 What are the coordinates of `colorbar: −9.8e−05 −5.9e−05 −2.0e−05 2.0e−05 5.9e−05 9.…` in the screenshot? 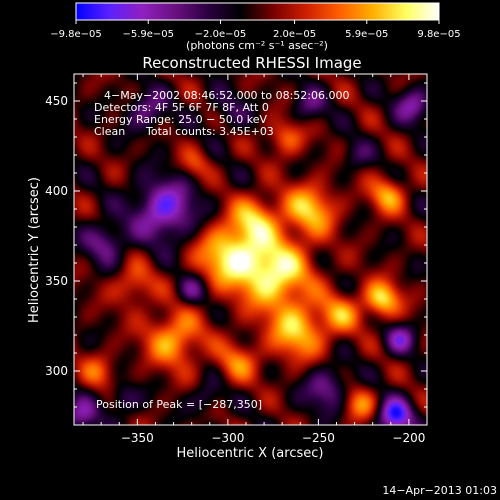 It's located at (255, 27).